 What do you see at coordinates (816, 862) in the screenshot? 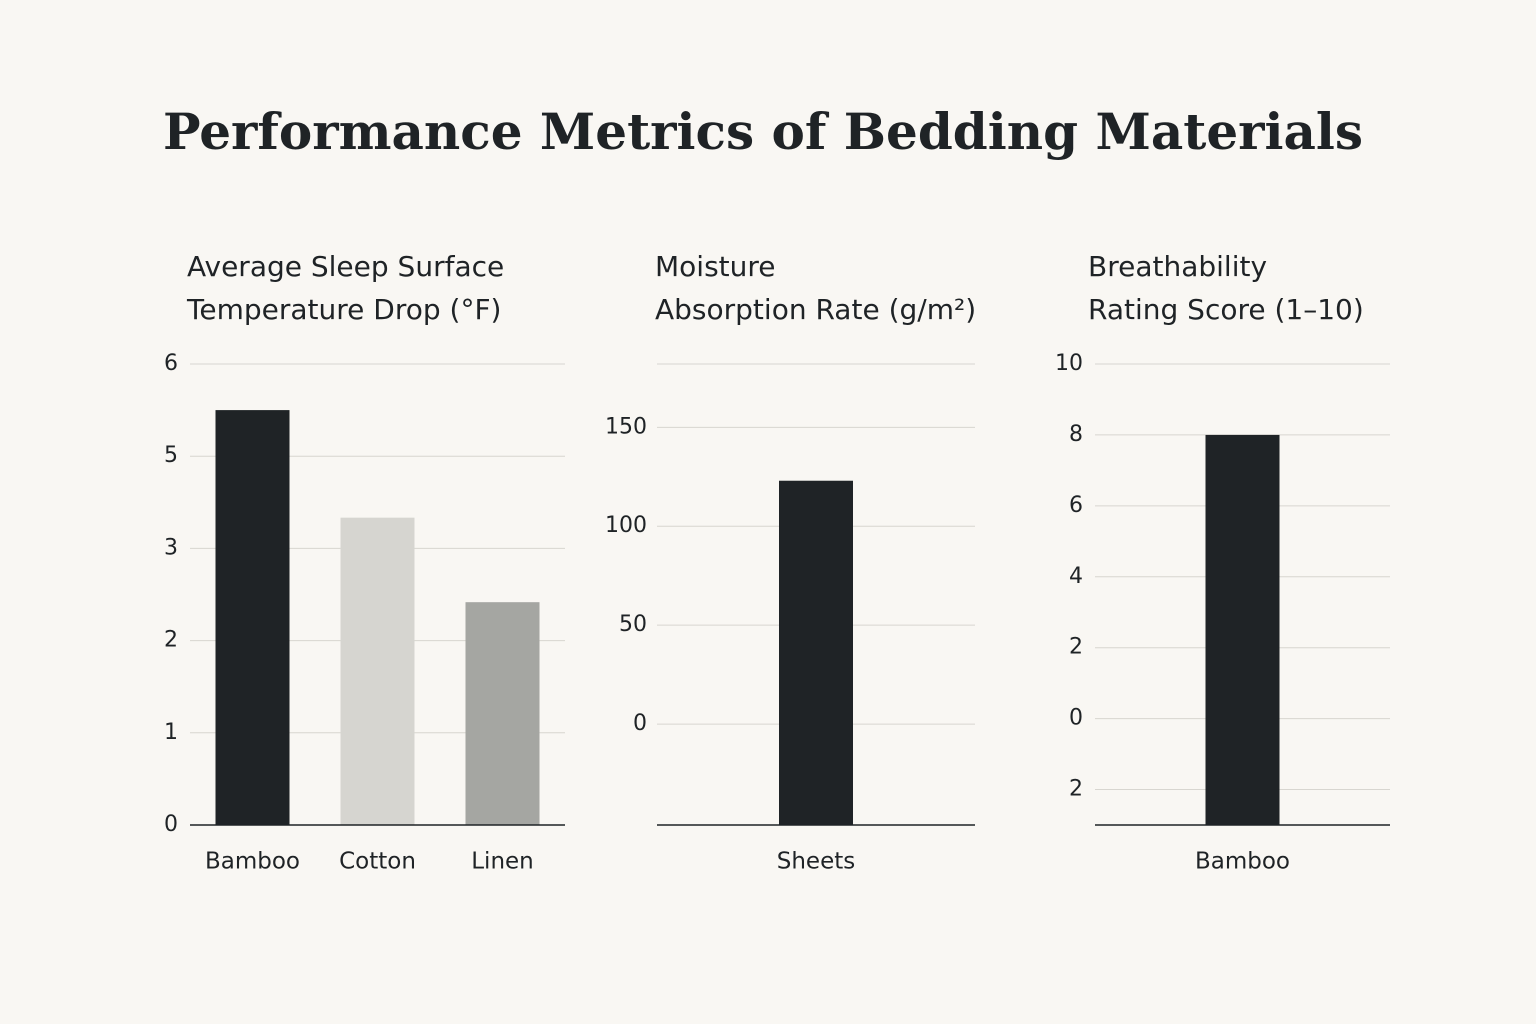
I see `x-tick-label: Sheets` at bounding box center [816, 862].